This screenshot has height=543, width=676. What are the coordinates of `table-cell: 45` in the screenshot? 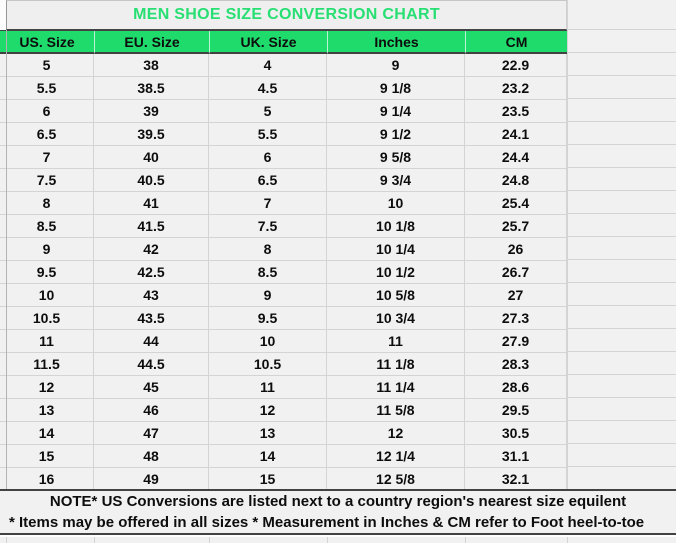 It's located at (151, 387).